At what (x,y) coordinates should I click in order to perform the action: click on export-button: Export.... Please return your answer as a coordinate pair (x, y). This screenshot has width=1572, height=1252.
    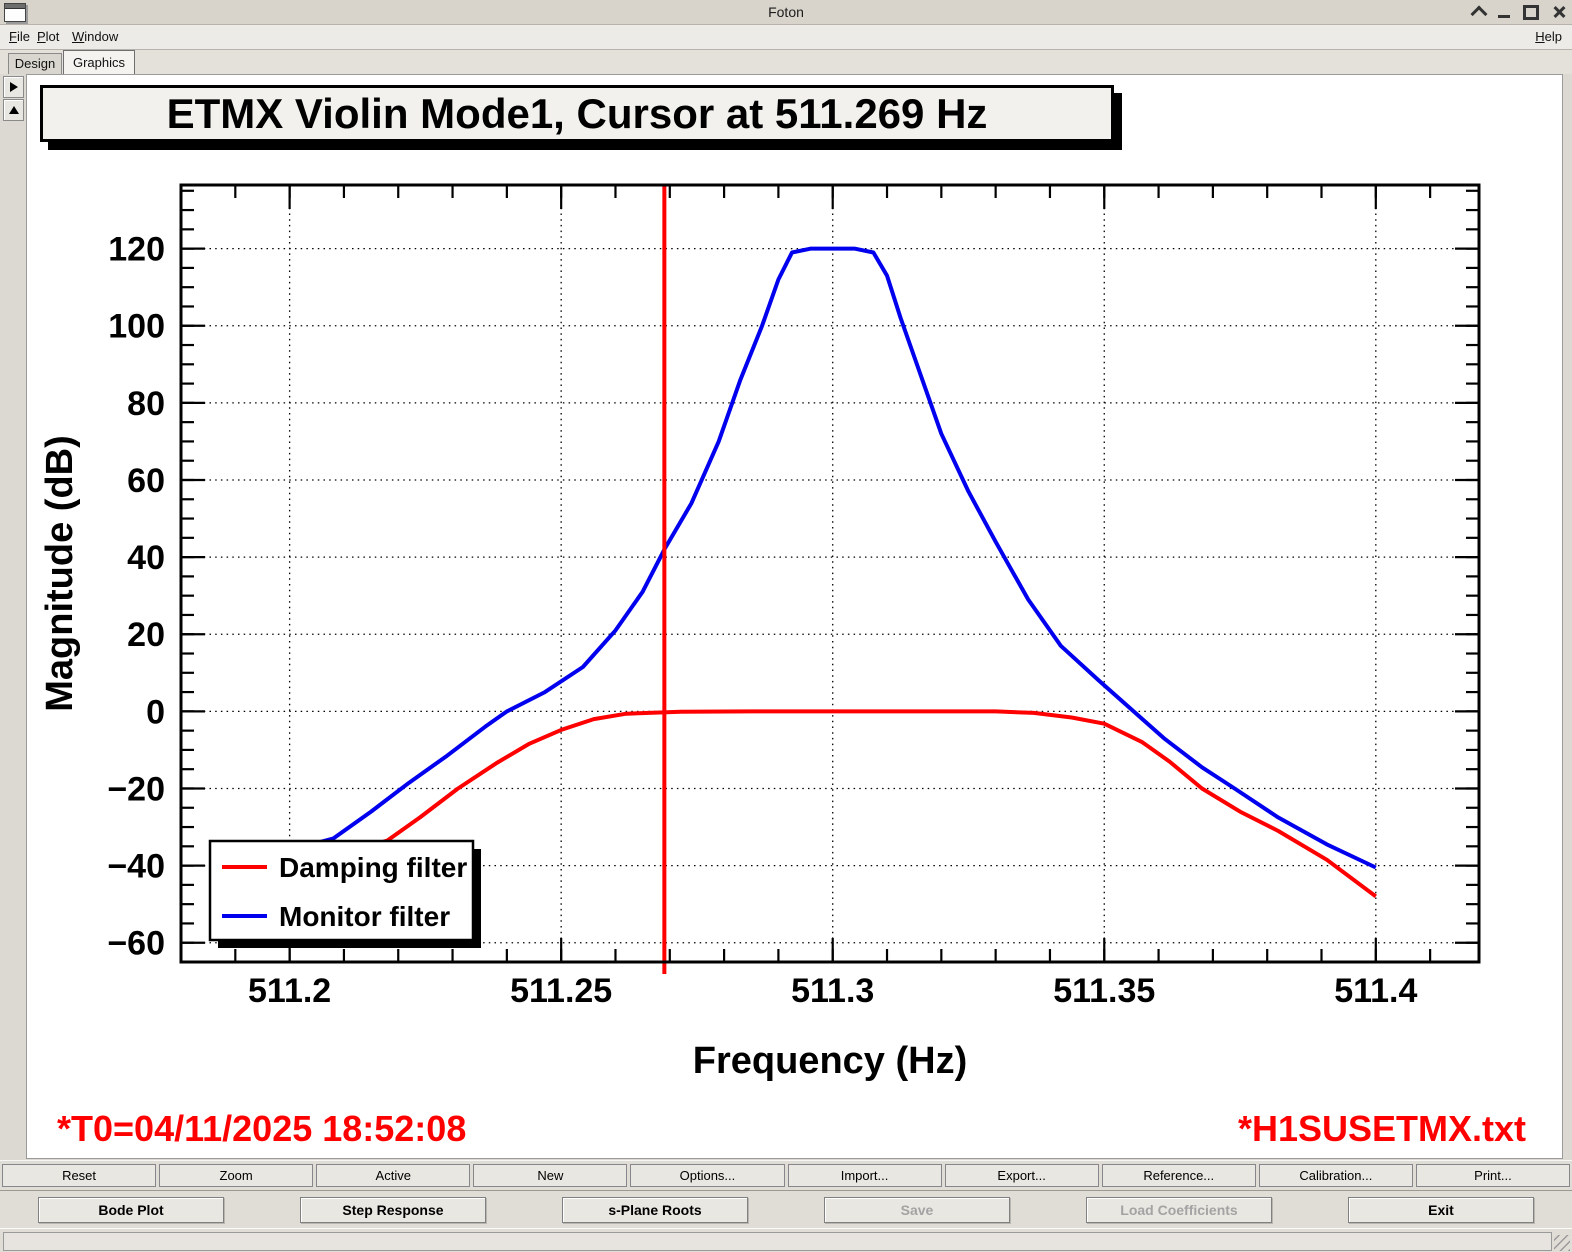
    Looking at the image, I should click on (1021, 1175).